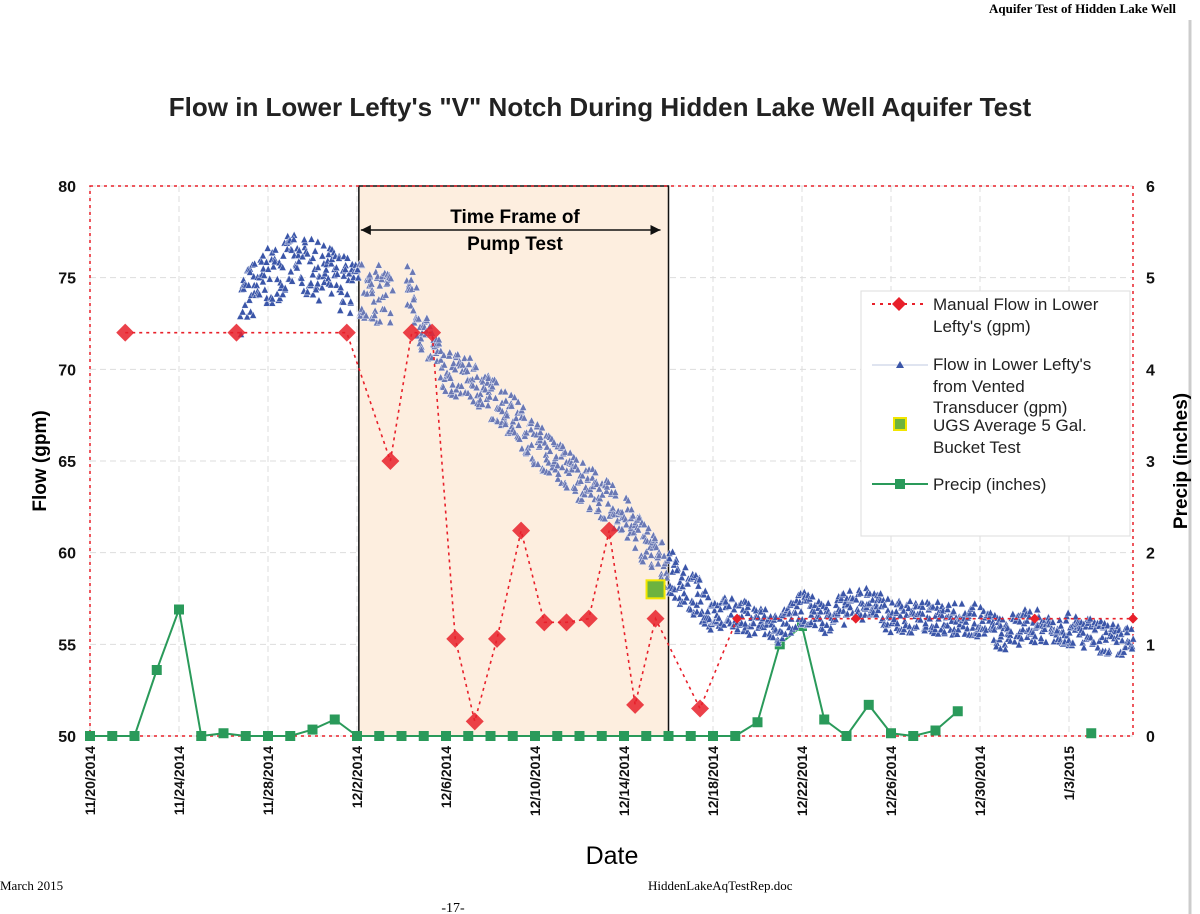  What do you see at coordinates (67, 737) in the screenshot?
I see `y-tick-label: 50` at bounding box center [67, 737].